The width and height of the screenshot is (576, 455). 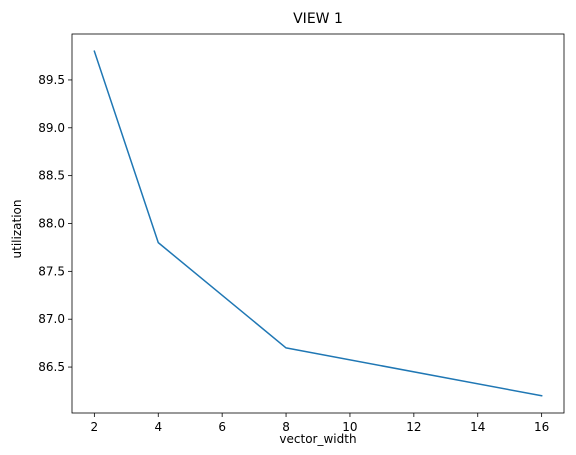 What do you see at coordinates (349, 427) in the screenshot?
I see `x-tick-label: 10` at bounding box center [349, 427].